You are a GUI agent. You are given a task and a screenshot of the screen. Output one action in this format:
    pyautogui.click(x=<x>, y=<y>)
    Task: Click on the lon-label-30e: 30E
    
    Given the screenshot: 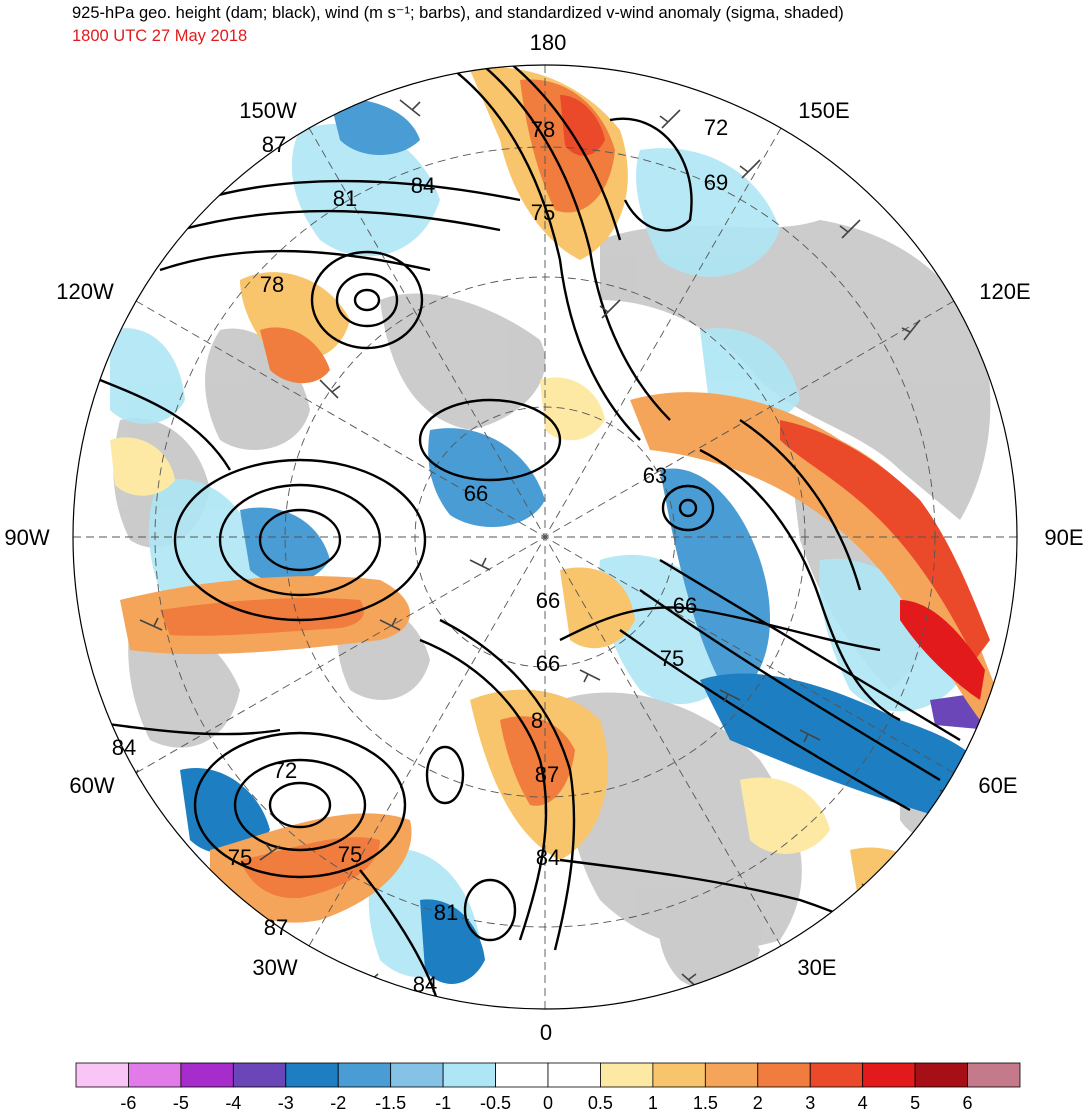 What is the action you would take?
    pyautogui.click(x=816, y=967)
    